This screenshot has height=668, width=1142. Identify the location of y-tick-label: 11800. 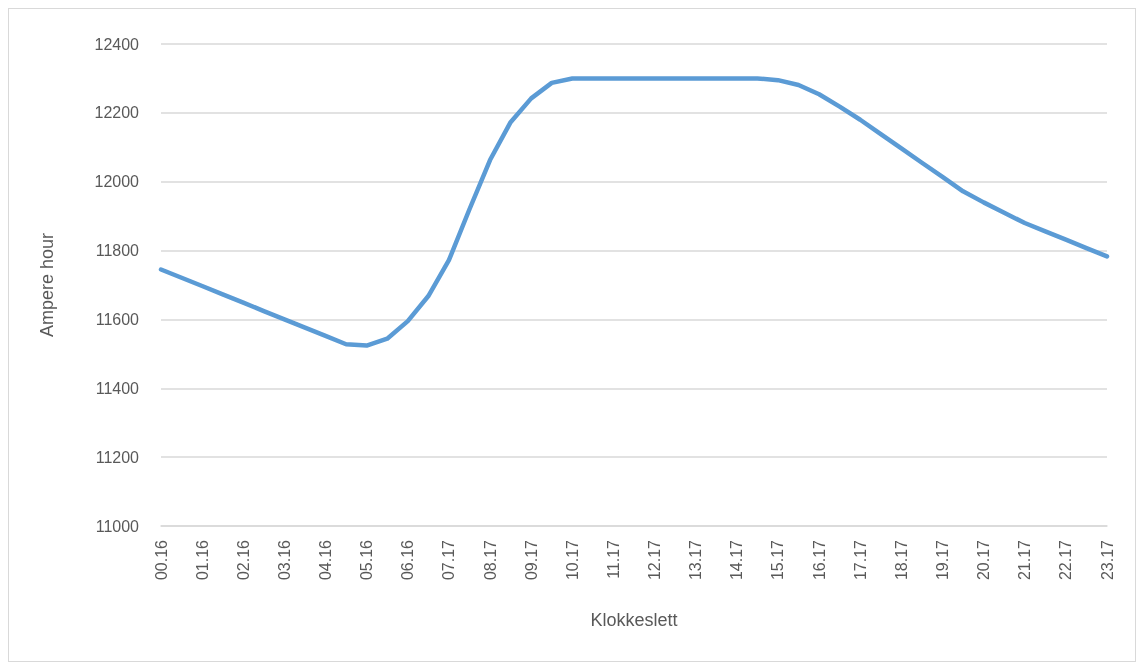
(117, 251).